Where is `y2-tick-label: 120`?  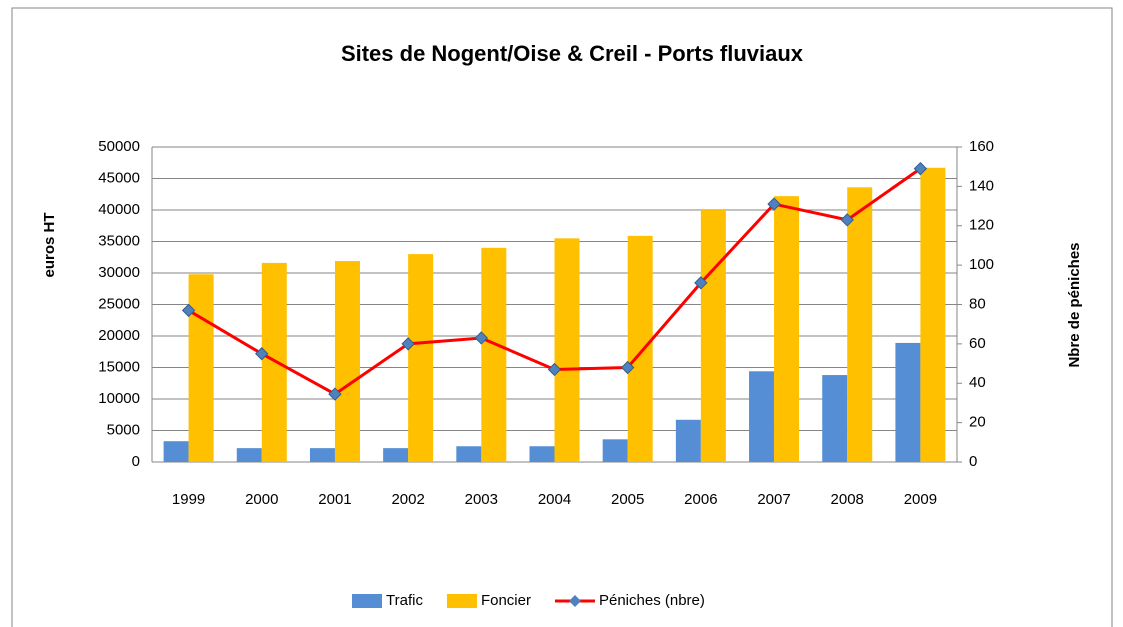 y2-tick-label: 120 is located at coordinates (981, 225).